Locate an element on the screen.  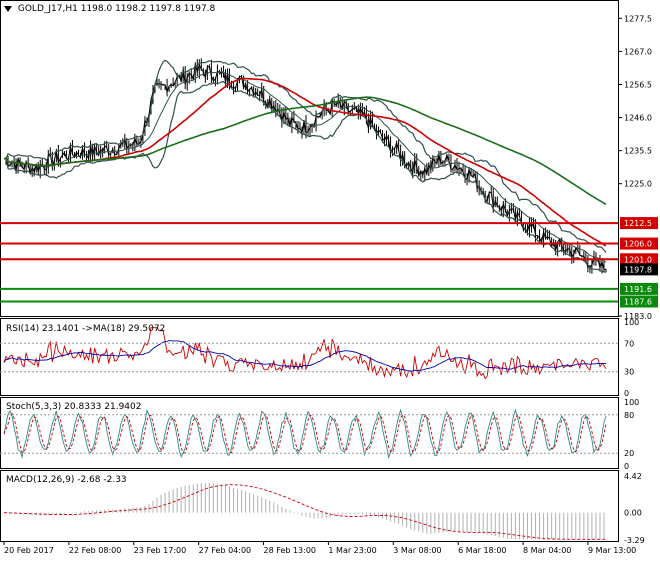
stoch-plot is located at coordinates (309, 434).